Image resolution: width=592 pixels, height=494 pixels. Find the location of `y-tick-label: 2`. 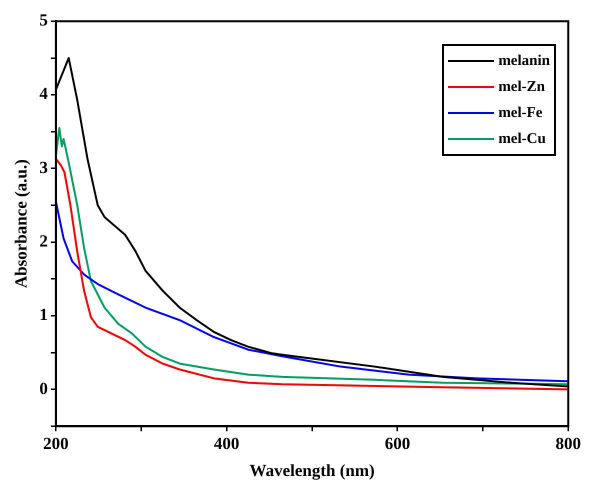

y-tick-label: 2 is located at coordinates (43, 241).